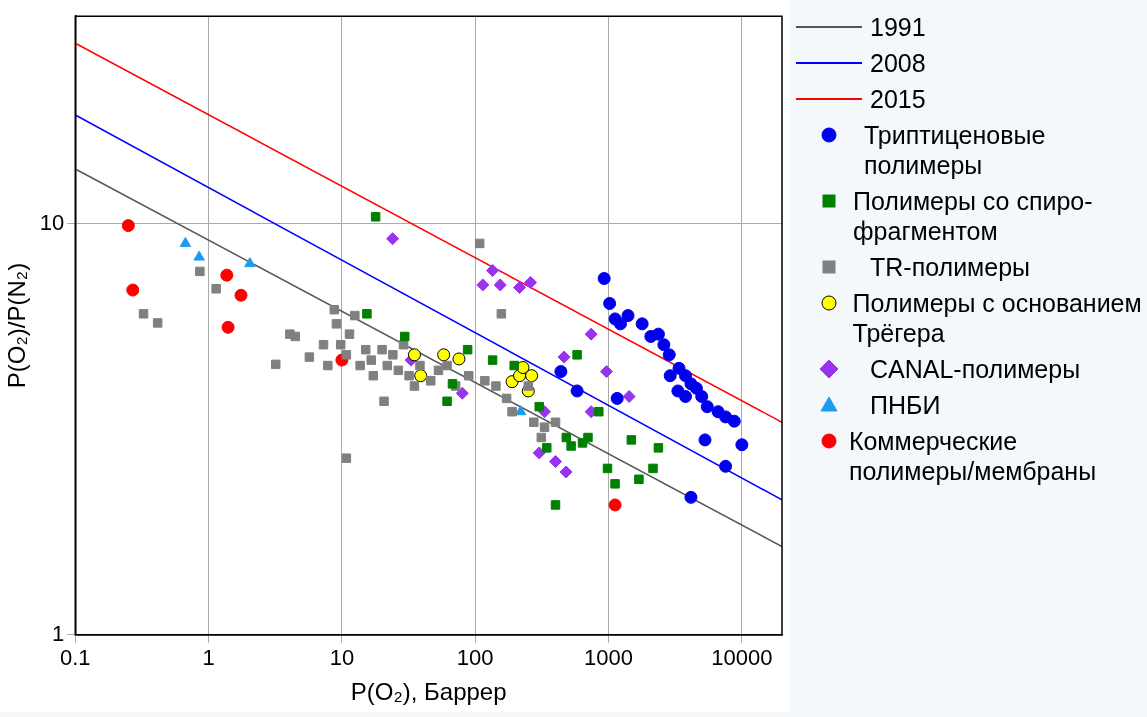  What do you see at coordinates (342, 658) in the screenshot?
I see `x-tick-label: 10` at bounding box center [342, 658].